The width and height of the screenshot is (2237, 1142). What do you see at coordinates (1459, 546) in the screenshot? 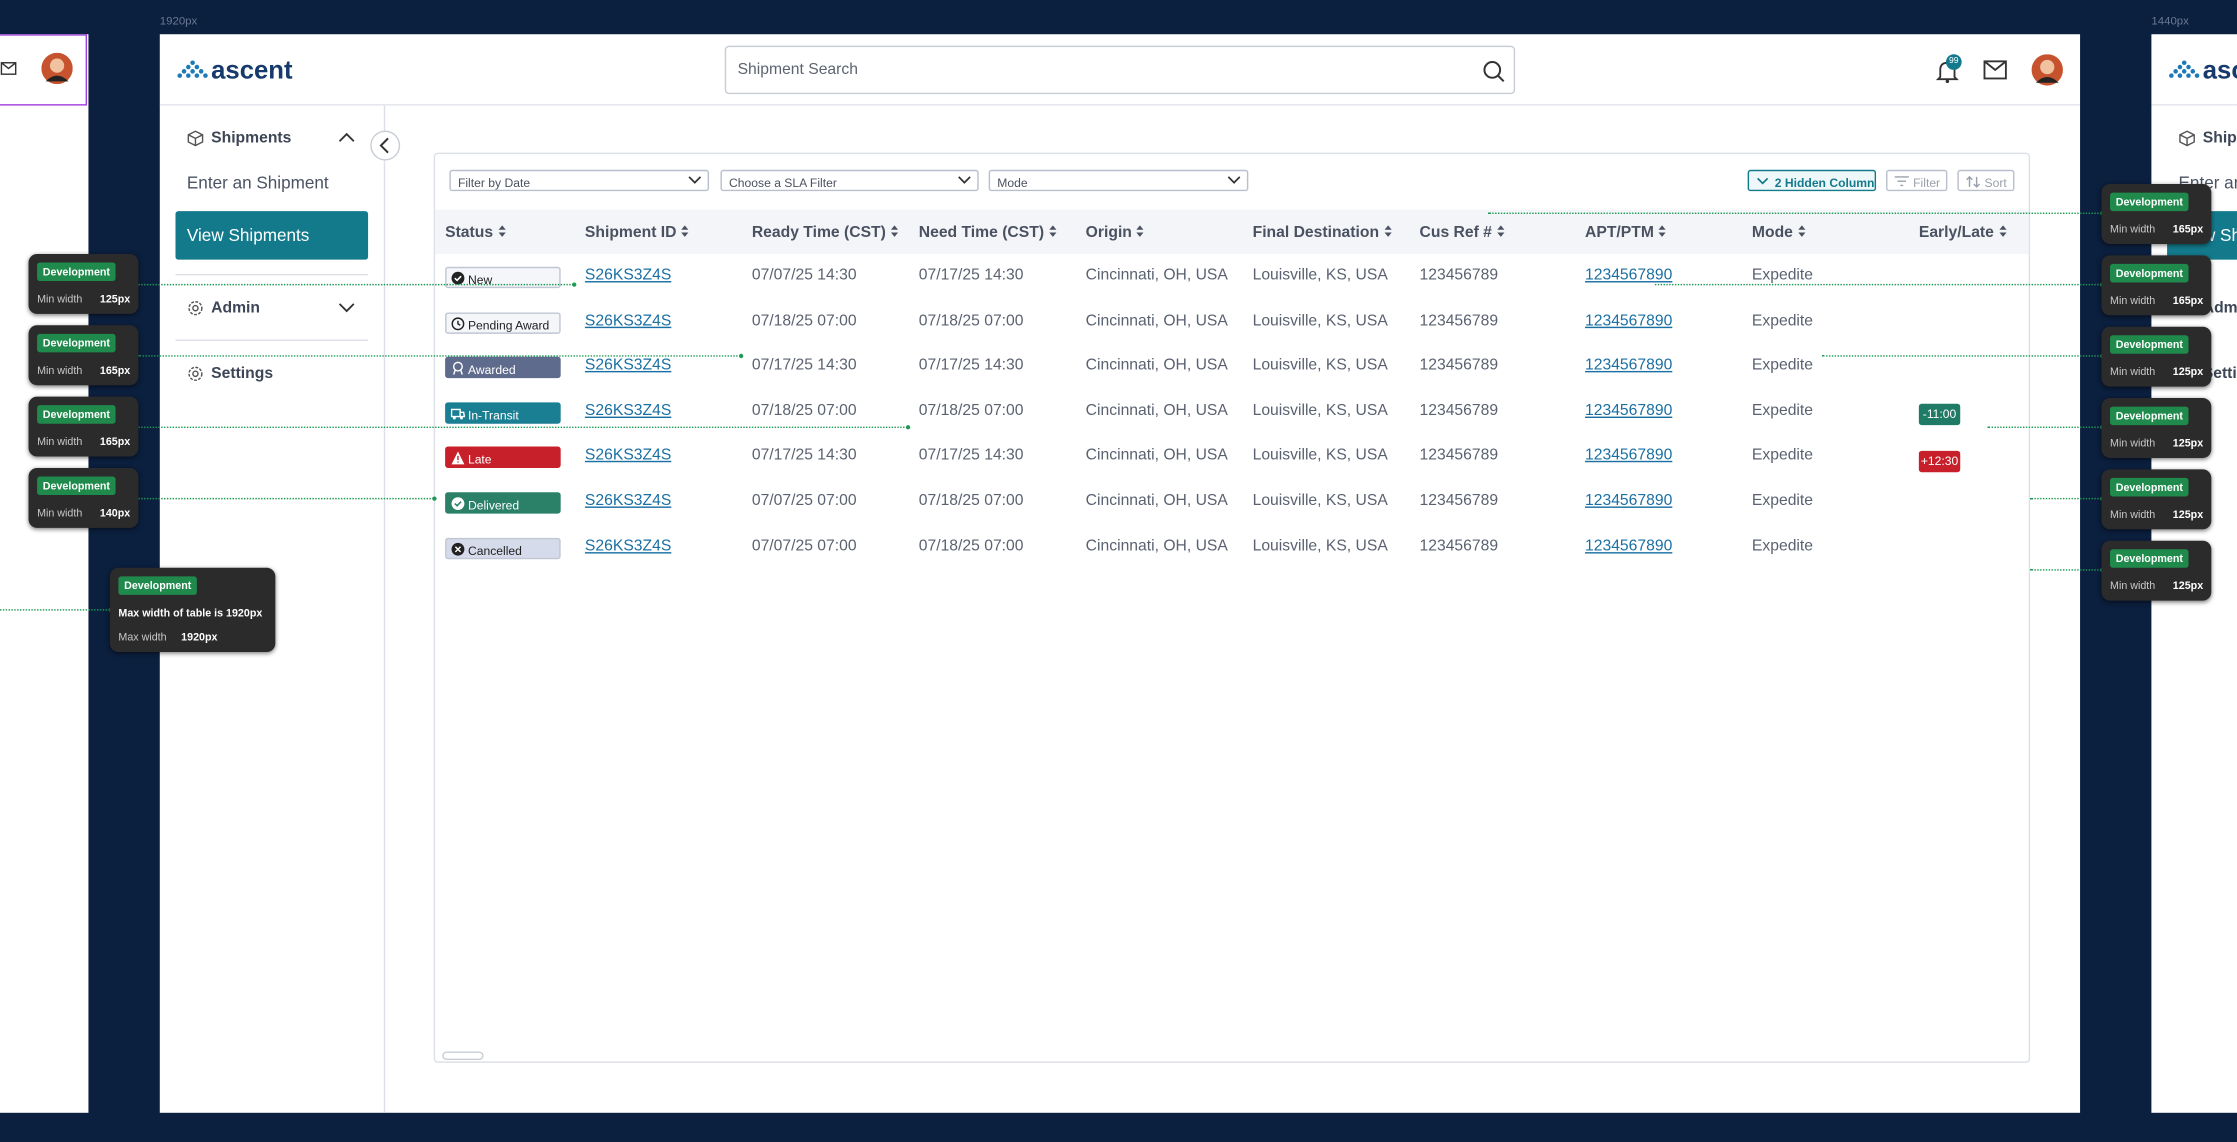
I see `cell: 123456789` at bounding box center [1459, 546].